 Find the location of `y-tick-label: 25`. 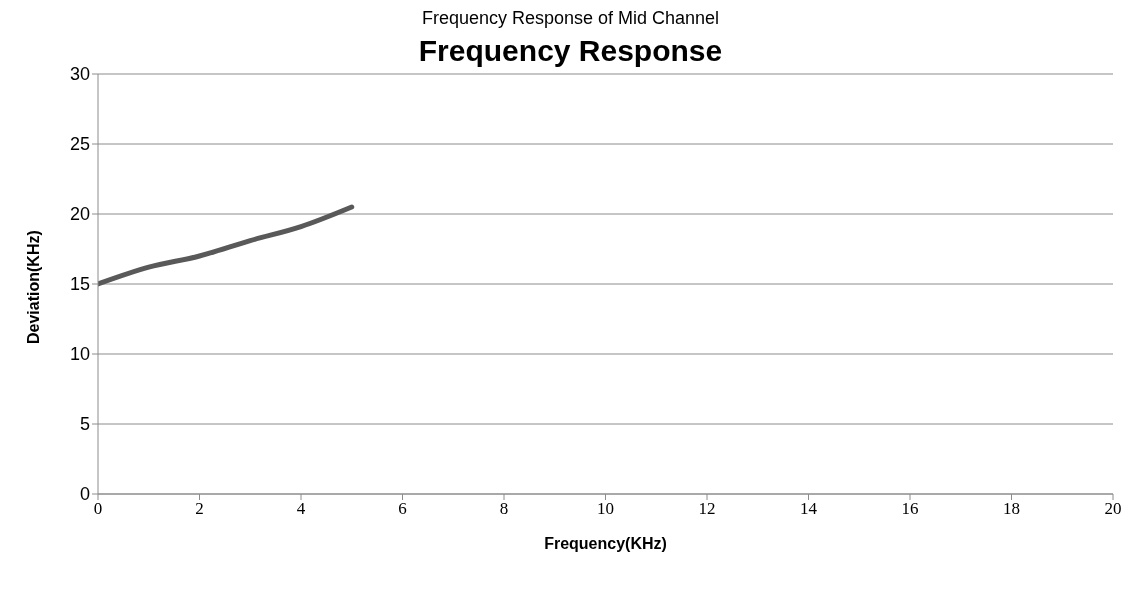

y-tick-label: 25 is located at coordinates (79, 144).